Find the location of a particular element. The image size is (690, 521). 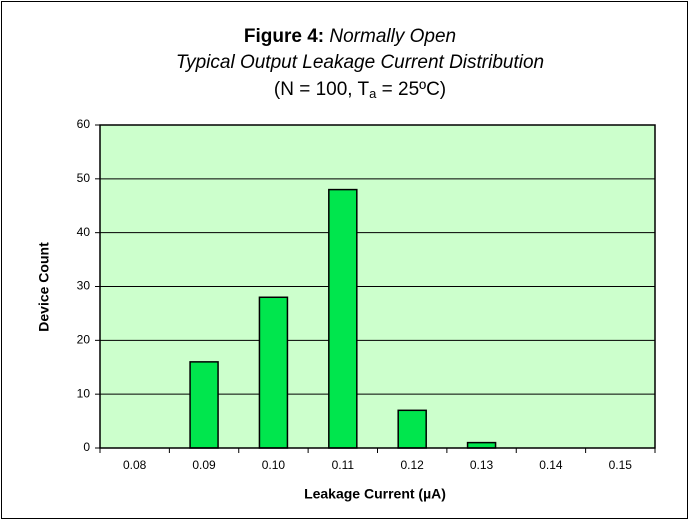

x-tick-label: 0.09 is located at coordinates (204, 465).